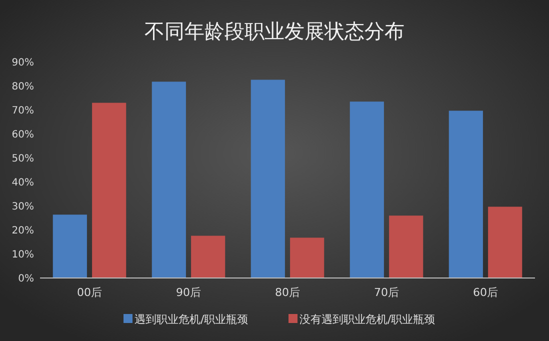 The height and width of the screenshot is (341, 549). Describe the element at coordinates (368, 319) in the screenshot. I see `legend-label: 没有遇到职业危机/职业瓶颈` at that location.